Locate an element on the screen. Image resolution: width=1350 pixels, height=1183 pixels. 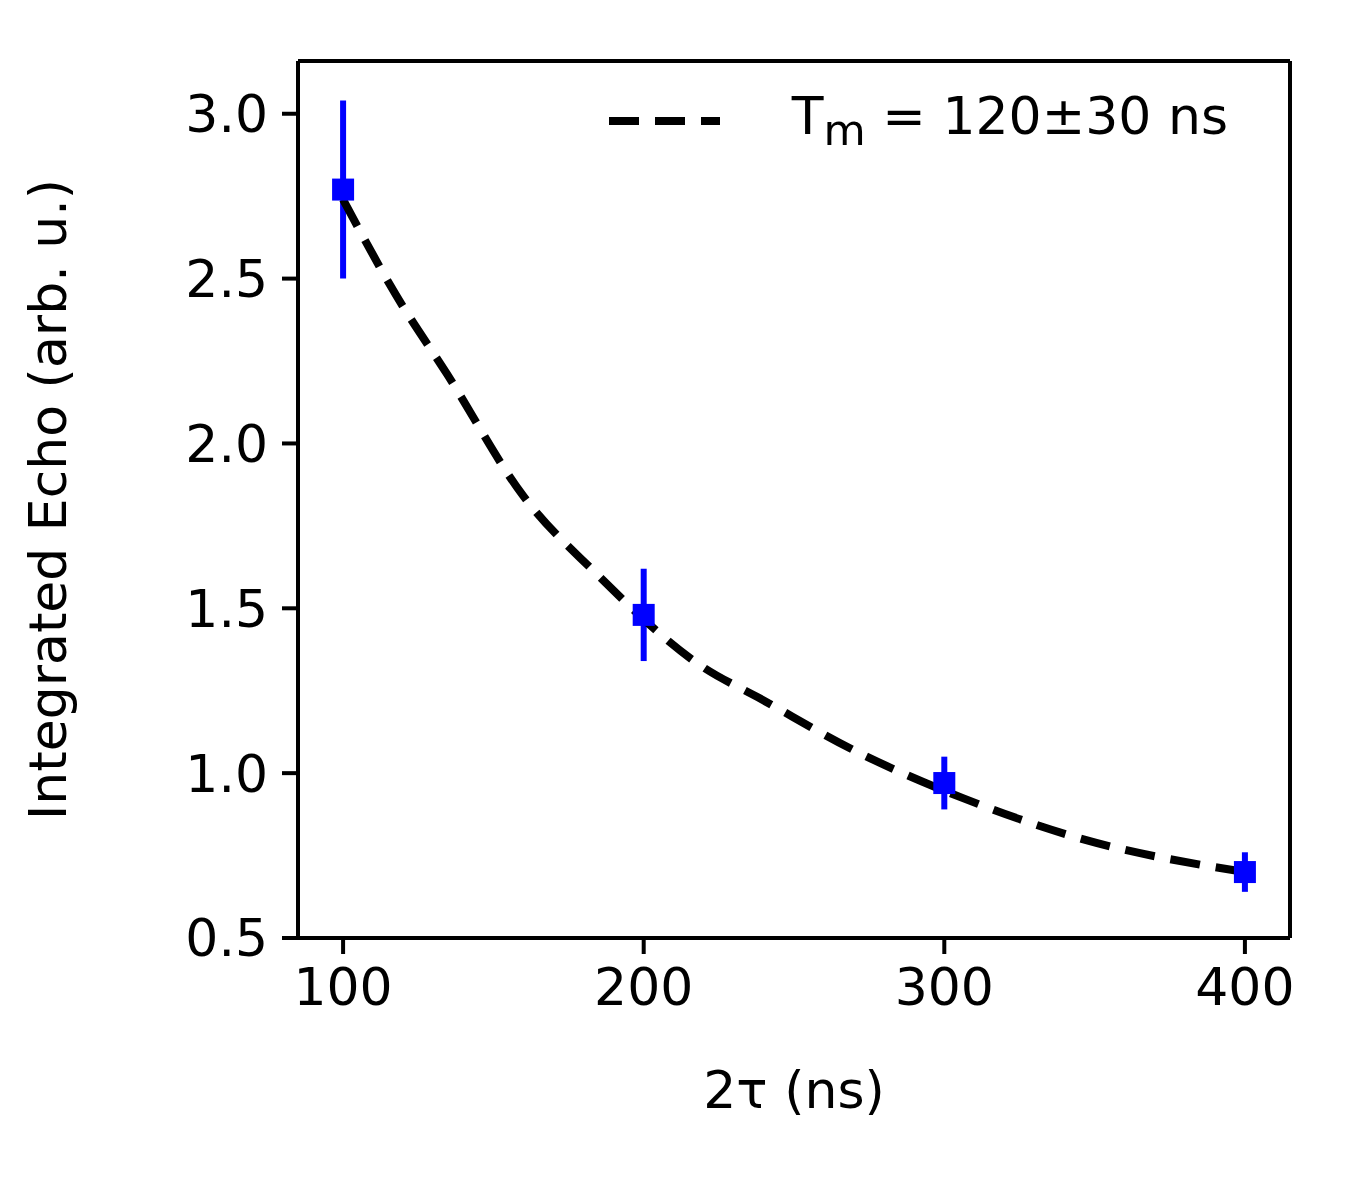
legend-label: T$_{m}$ = 120±30 ns is located at coordinates (1009, 121).